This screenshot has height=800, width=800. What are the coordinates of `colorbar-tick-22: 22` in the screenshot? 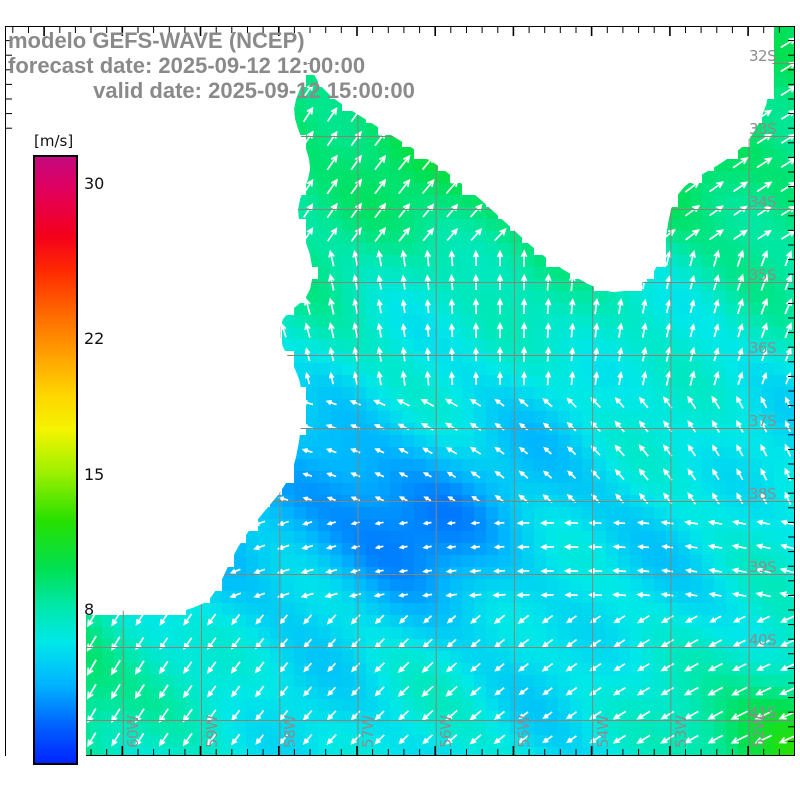 It's located at (94, 338).